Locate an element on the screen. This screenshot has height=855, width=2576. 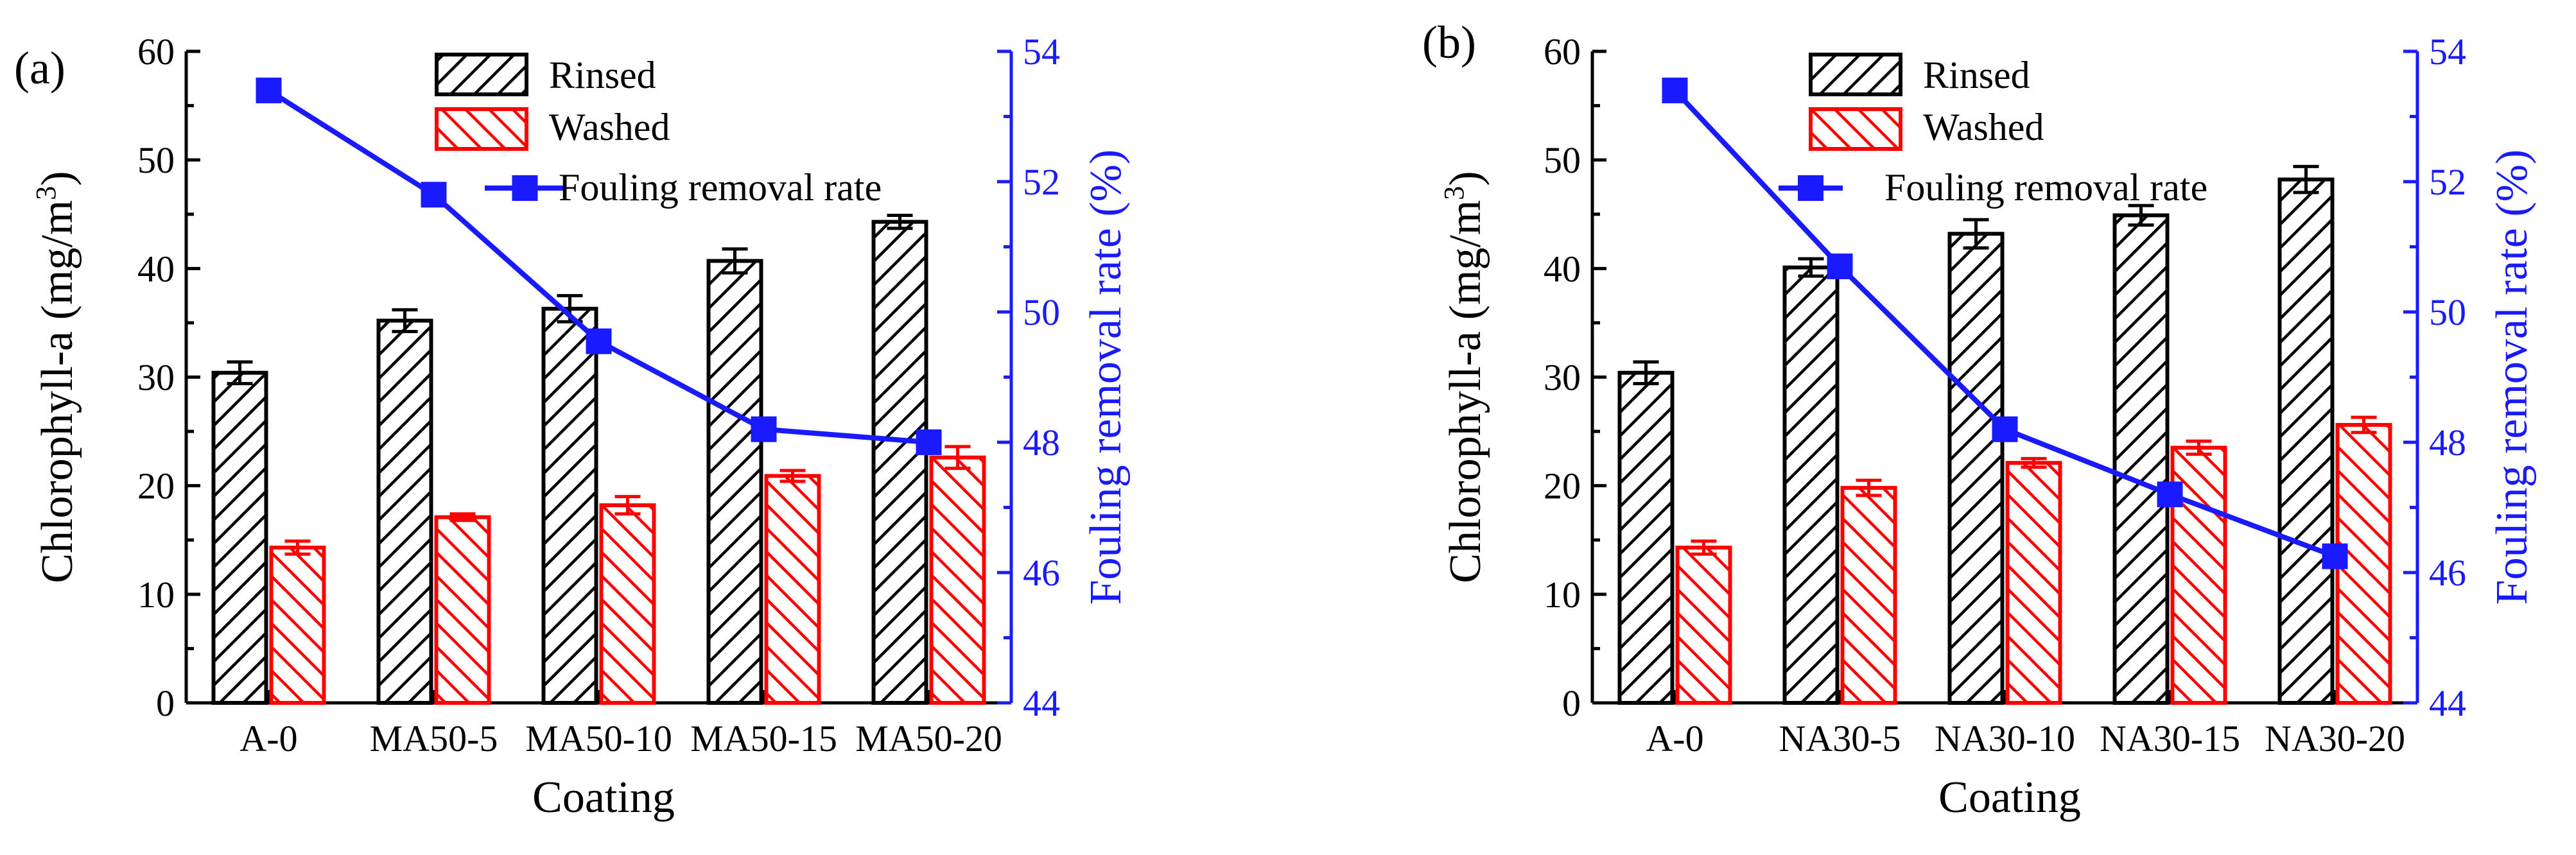
x-tick-label: MA50-10 is located at coordinates (598, 738).